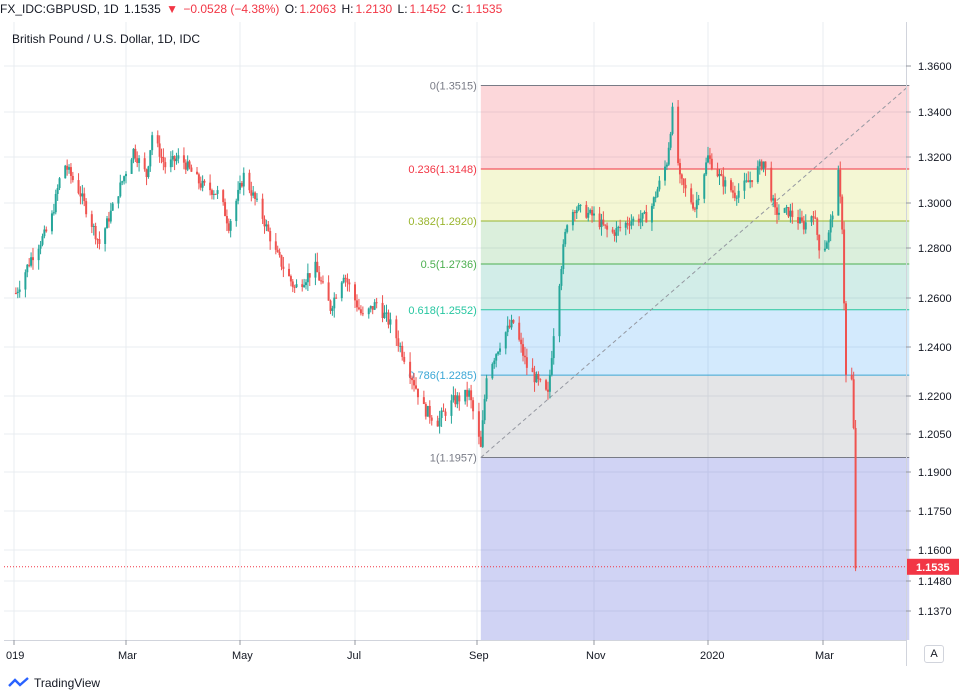 Image resolution: width=963 pixels, height=693 pixels. What do you see at coordinates (442, 170) in the screenshot?
I see `fib-level-label: 0.236(1.3148)` at bounding box center [442, 170].